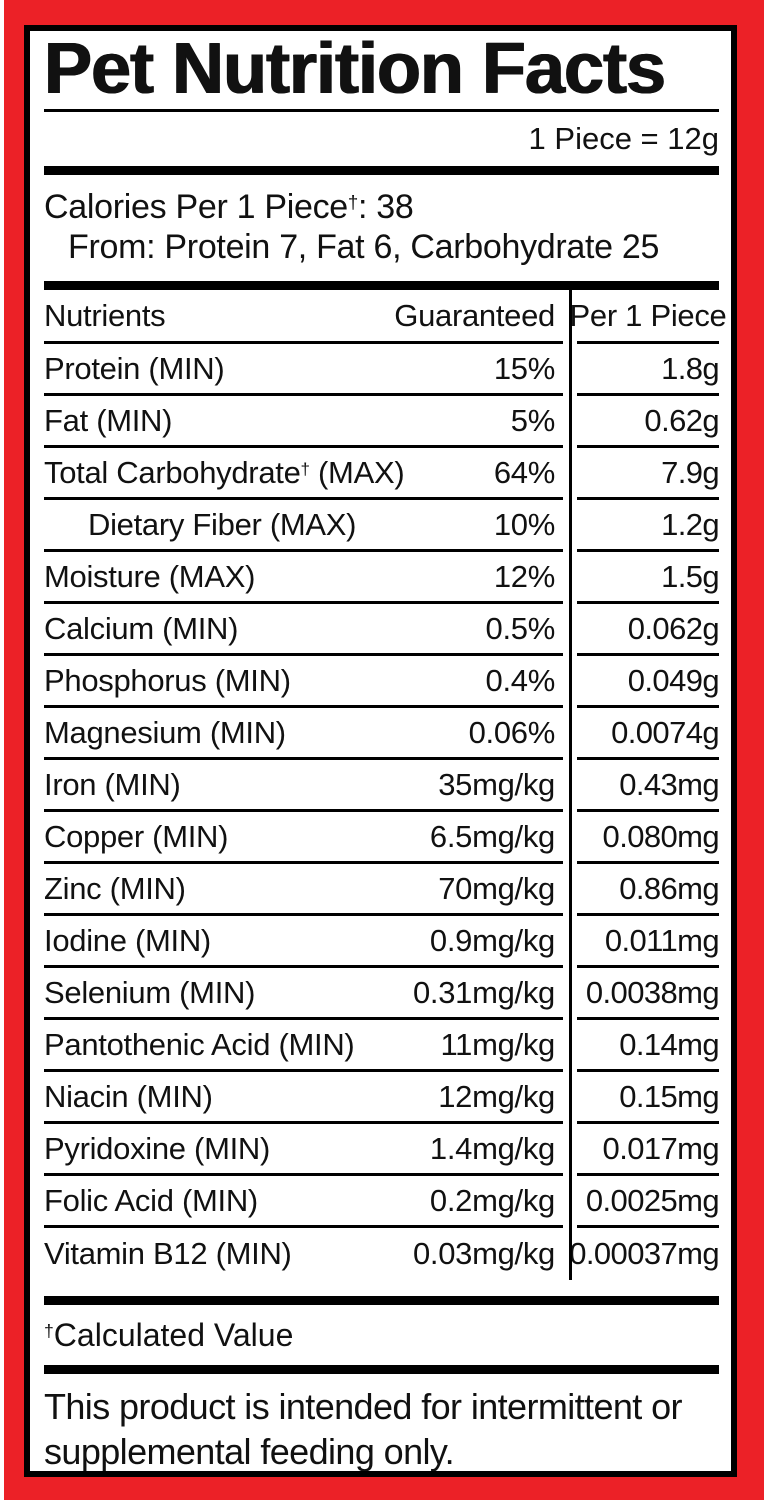 This screenshot has height=1500, width=764. I want to click on per-piece-value: 0.00037mg, so click(644, 1253).